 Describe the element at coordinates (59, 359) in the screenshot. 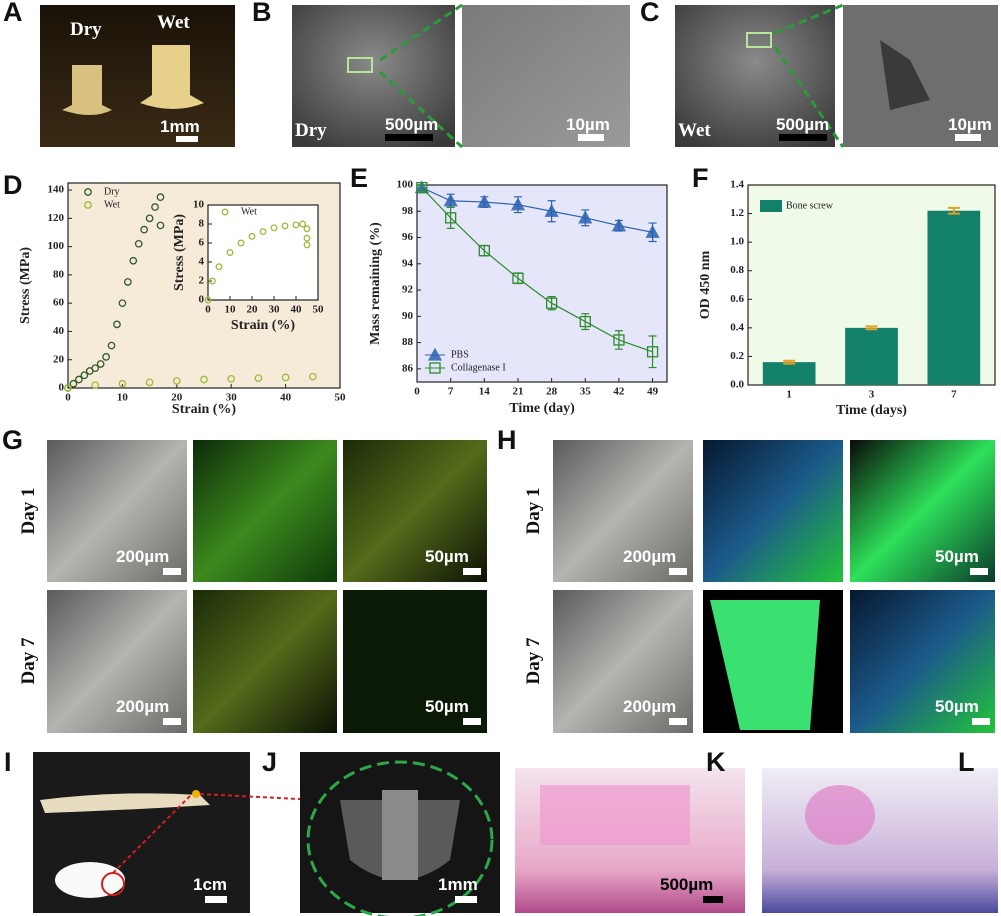

I see `y-tick-label: 20` at that location.